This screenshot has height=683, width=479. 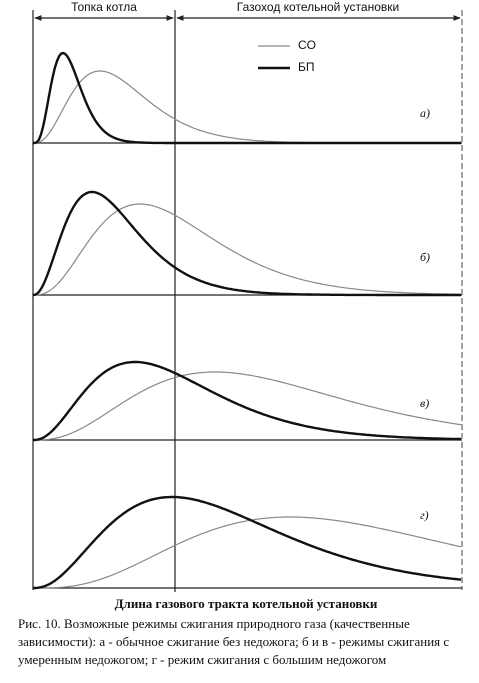 I want to click on panel-label: а), so click(x=425, y=113).